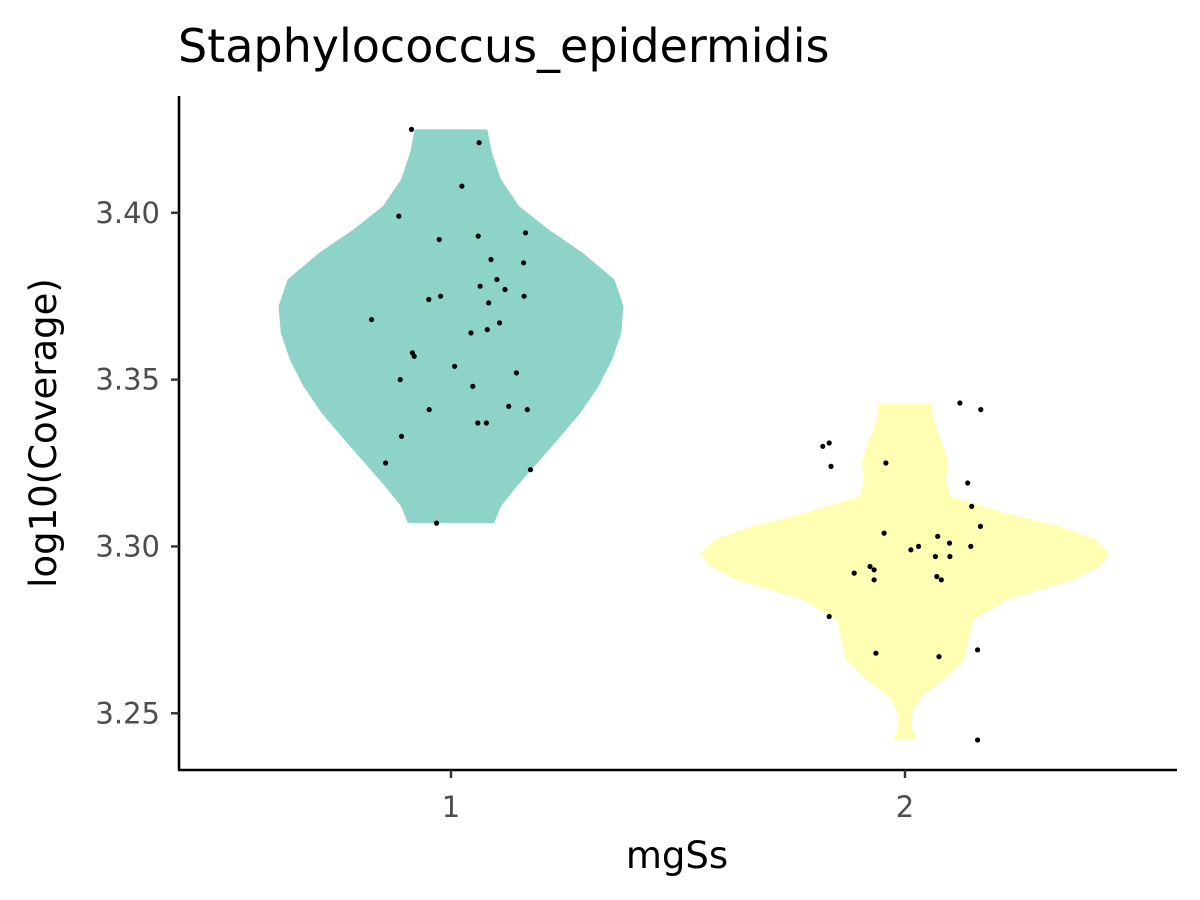 This screenshot has width=1200, height=900. I want to click on y-tick-label: 3.35, so click(127, 380).